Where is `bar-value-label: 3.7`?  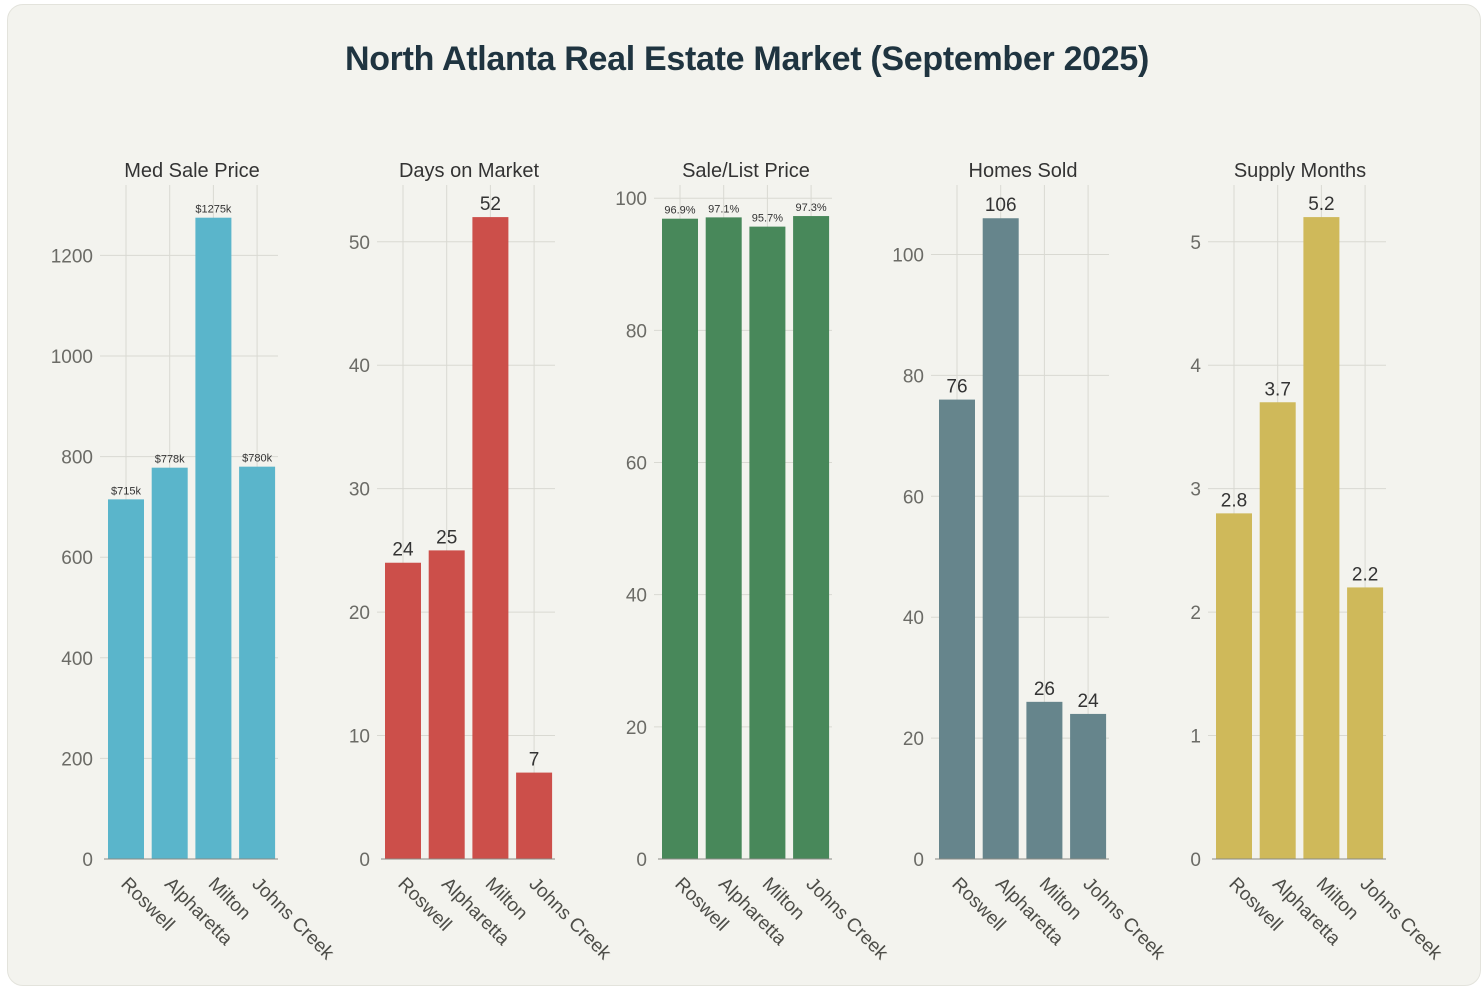 bar-value-label: 3.7 is located at coordinates (1277, 389).